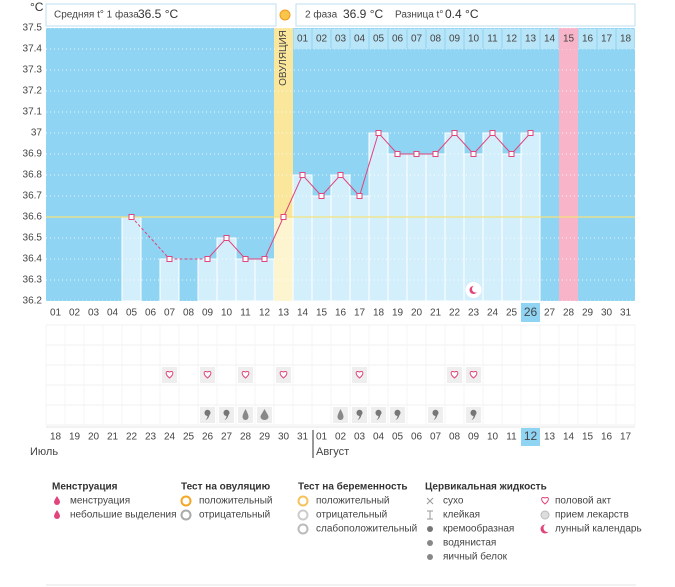 This screenshot has height=587, width=675. Describe the element at coordinates (474, 437) in the screenshot. I see `date: 09` at that location.